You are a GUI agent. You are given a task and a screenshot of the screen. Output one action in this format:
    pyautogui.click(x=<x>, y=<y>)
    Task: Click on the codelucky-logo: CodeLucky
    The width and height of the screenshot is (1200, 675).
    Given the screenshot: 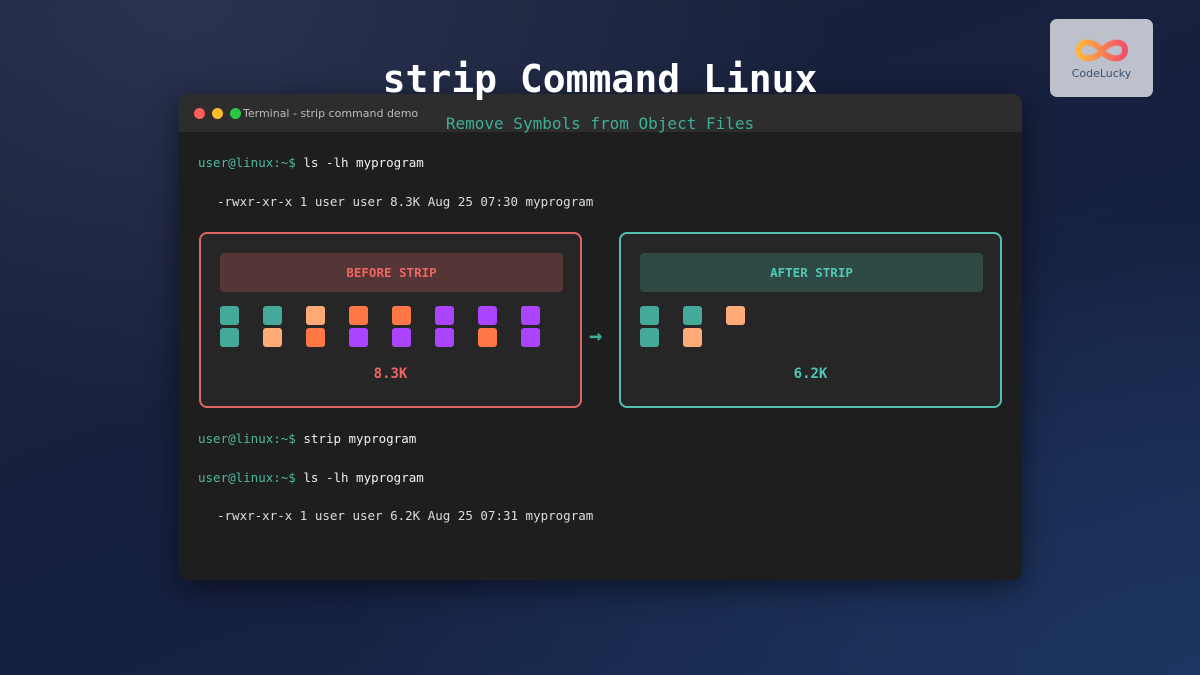 What is the action you would take?
    pyautogui.click(x=1101, y=58)
    